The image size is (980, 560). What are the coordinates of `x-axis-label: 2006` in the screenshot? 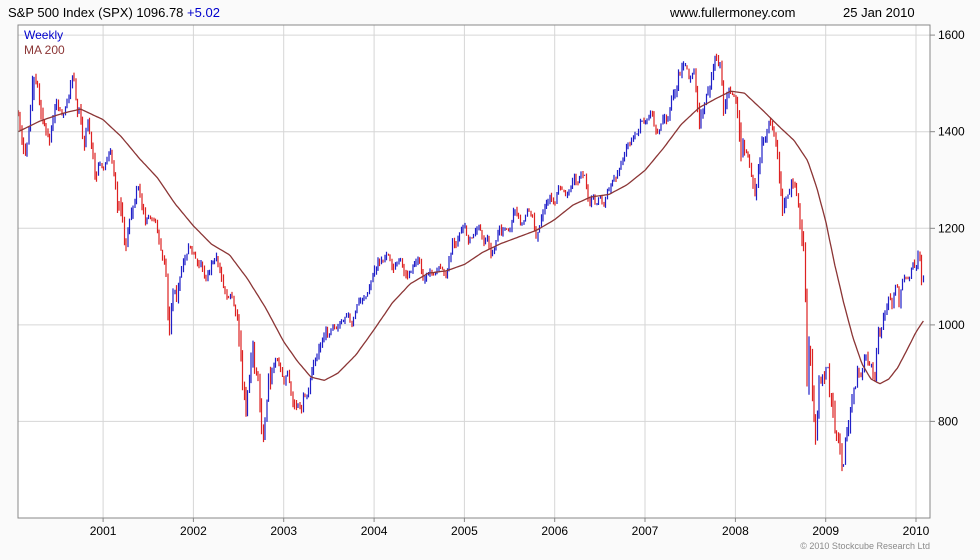 It's located at (554, 531).